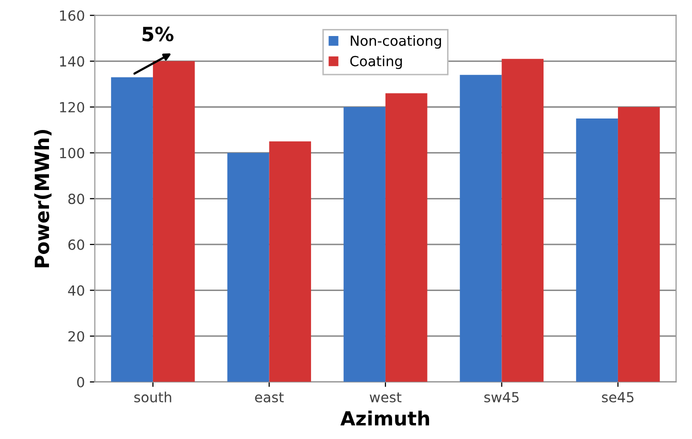 This screenshot has width=692, height=439. Describe the element at coordinates (76, 336) in the screenshot. I see `y-tick-label: 20` at that location.